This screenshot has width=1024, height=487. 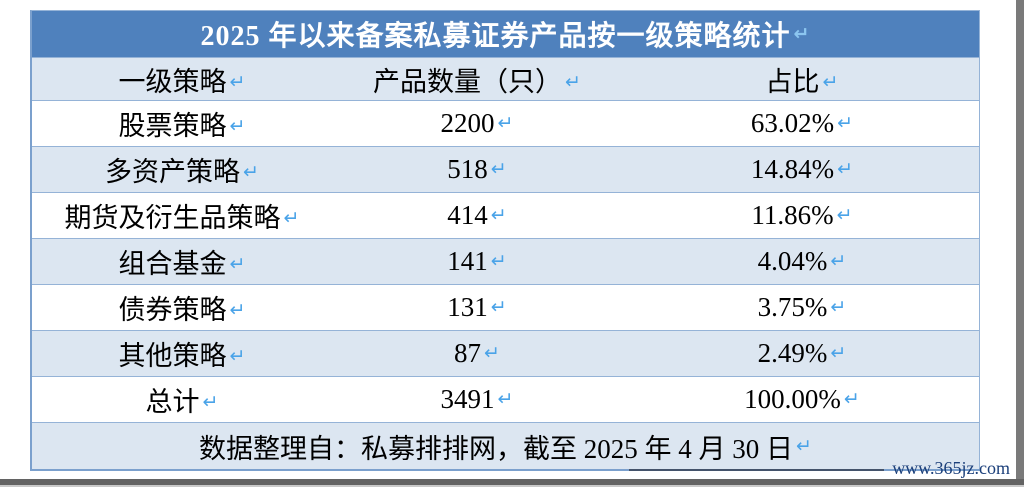 I want to click on share-value: 14.84%, so click(x=792, y=169).